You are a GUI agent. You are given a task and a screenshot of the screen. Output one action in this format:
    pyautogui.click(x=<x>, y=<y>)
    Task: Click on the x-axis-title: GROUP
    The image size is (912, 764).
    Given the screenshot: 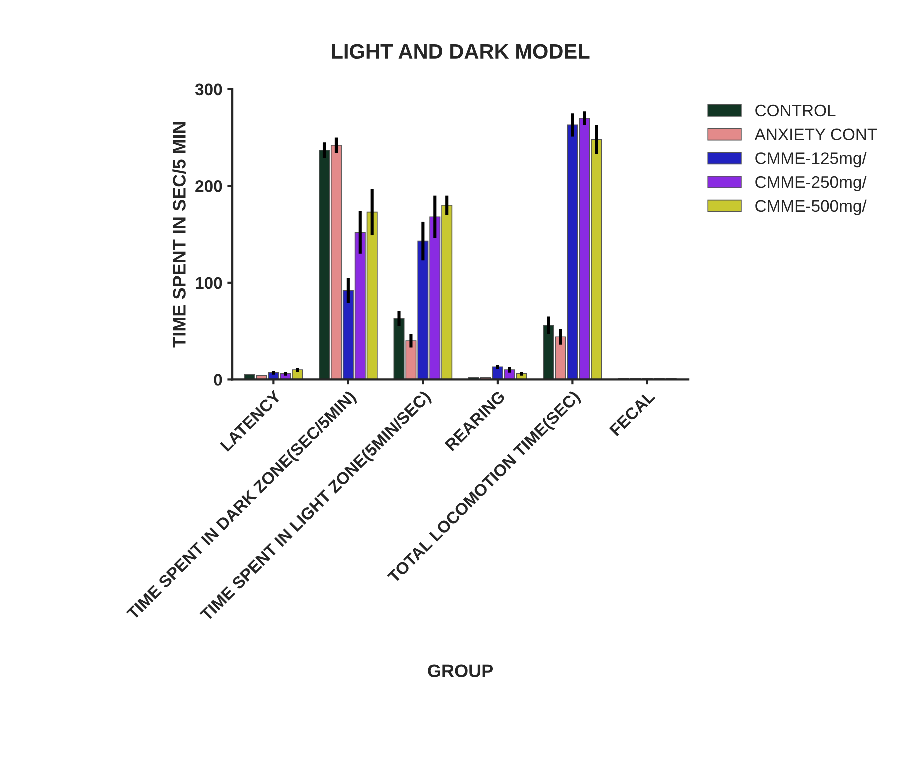 What is the action you would take?
    pyautogui.click(x=461, y=671)
    